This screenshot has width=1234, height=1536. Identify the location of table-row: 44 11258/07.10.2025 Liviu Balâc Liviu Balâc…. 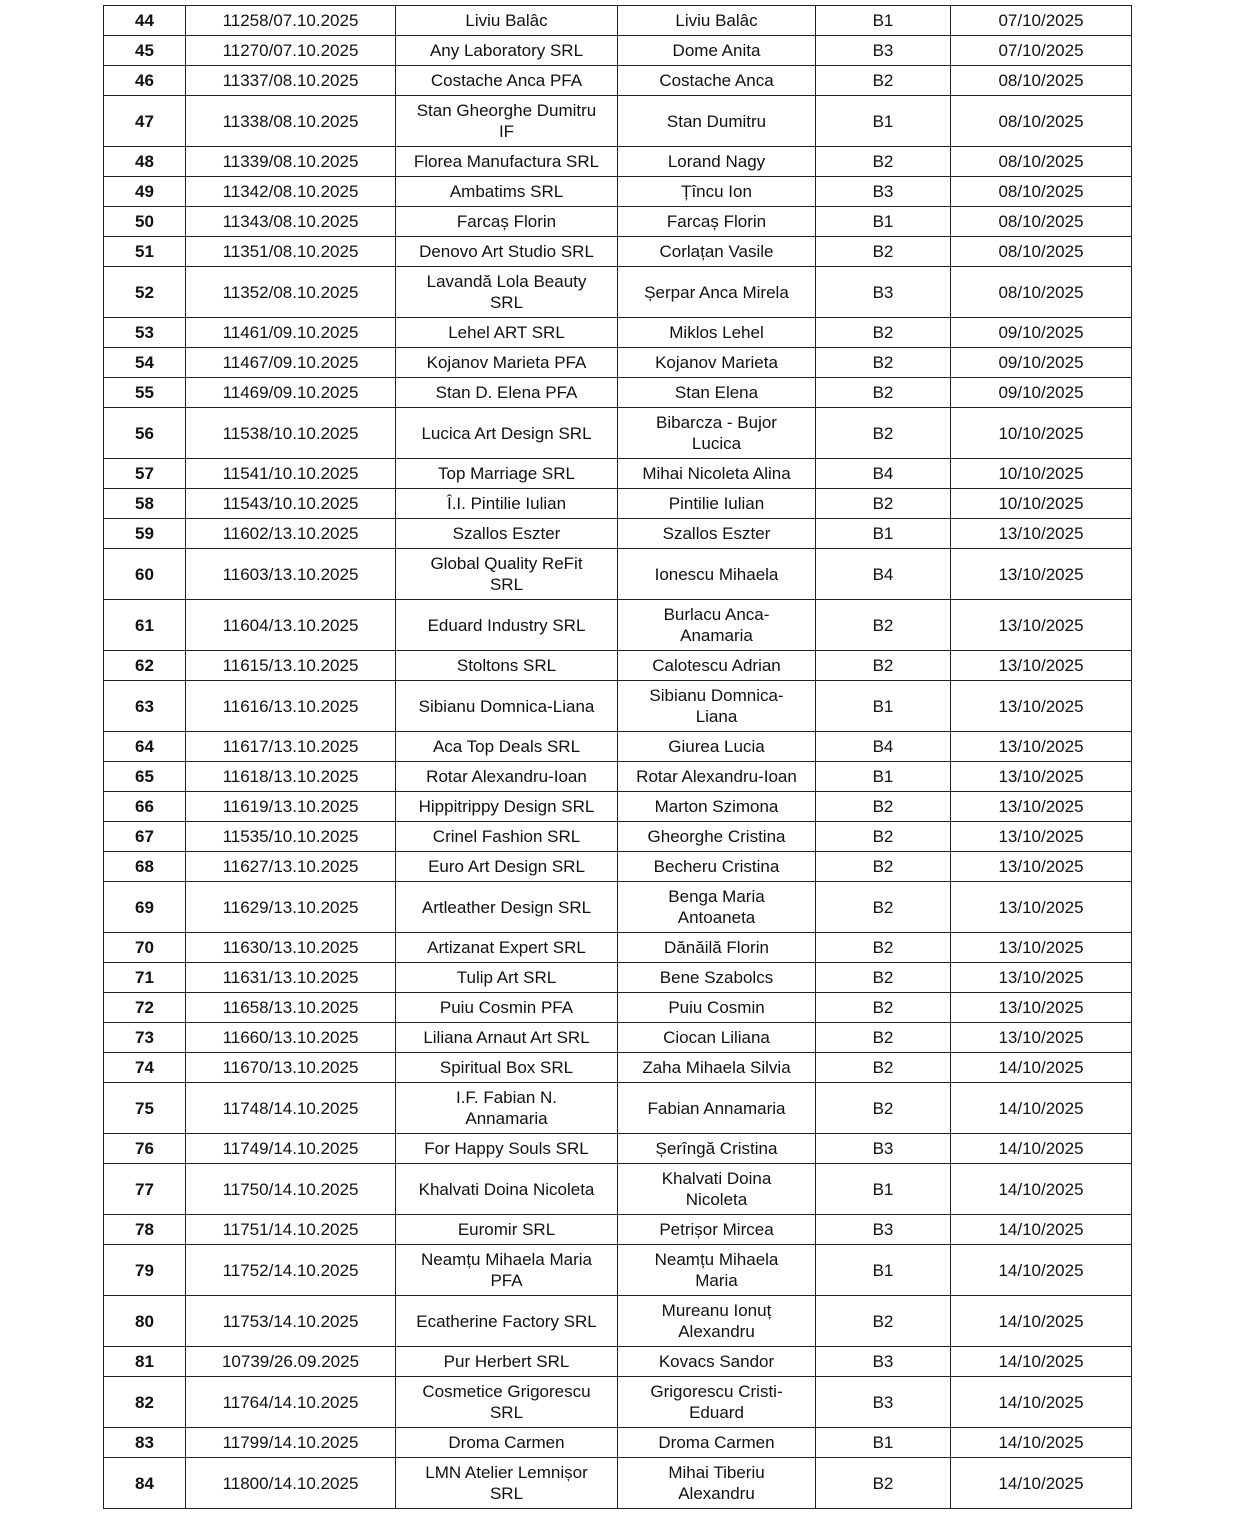
(617, 20).